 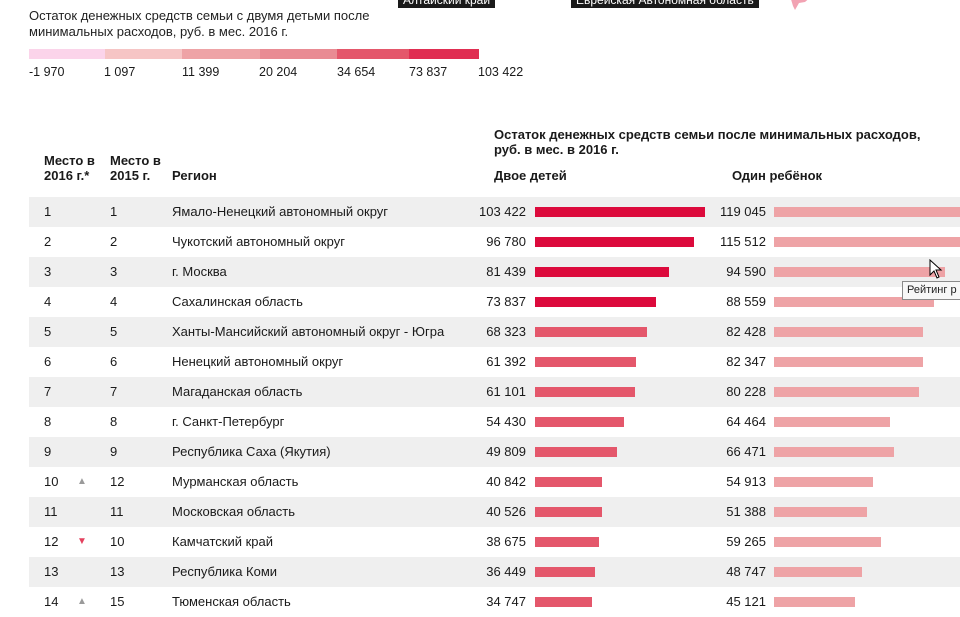 What do you see at coordinates (506, 541) in the screenshot?
I see `value-two-children: 38 675` at bounding box center [506, 541].